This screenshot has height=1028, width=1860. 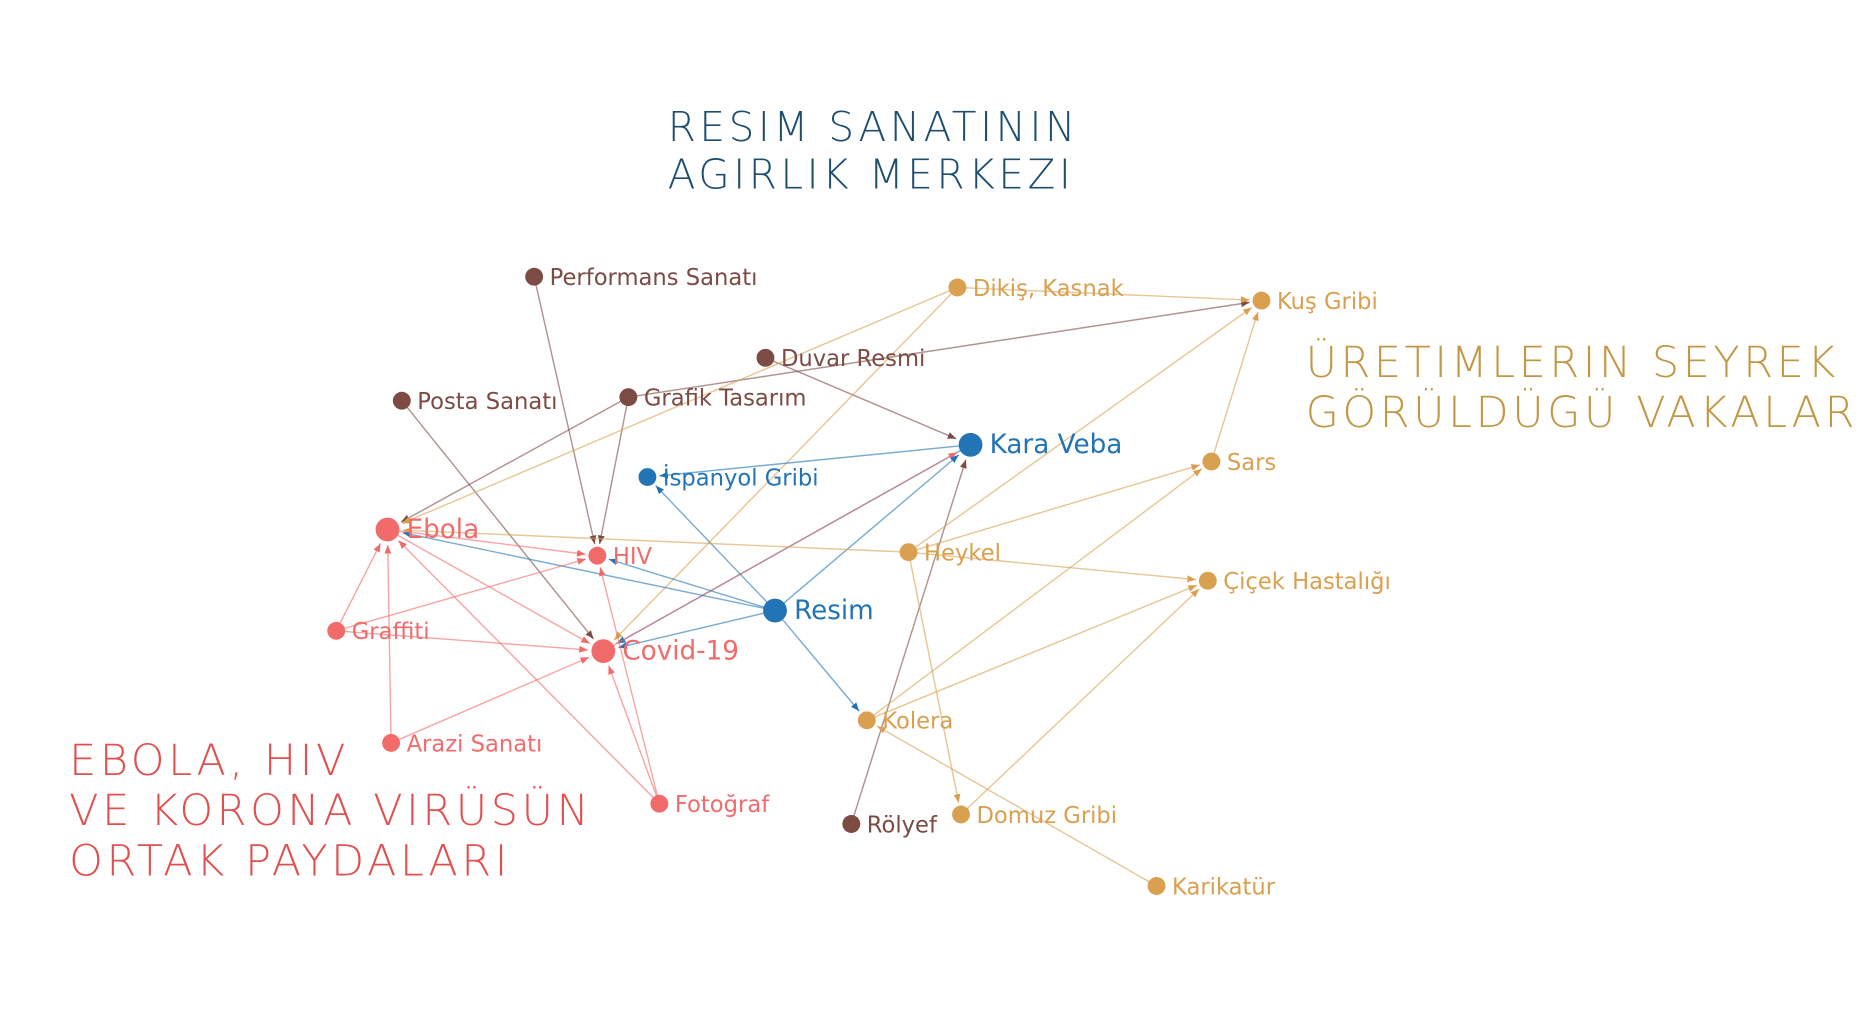 I want to click on title-left-line-2: VE KORONA VIRÜSÜN, so click(x=330, y=811).